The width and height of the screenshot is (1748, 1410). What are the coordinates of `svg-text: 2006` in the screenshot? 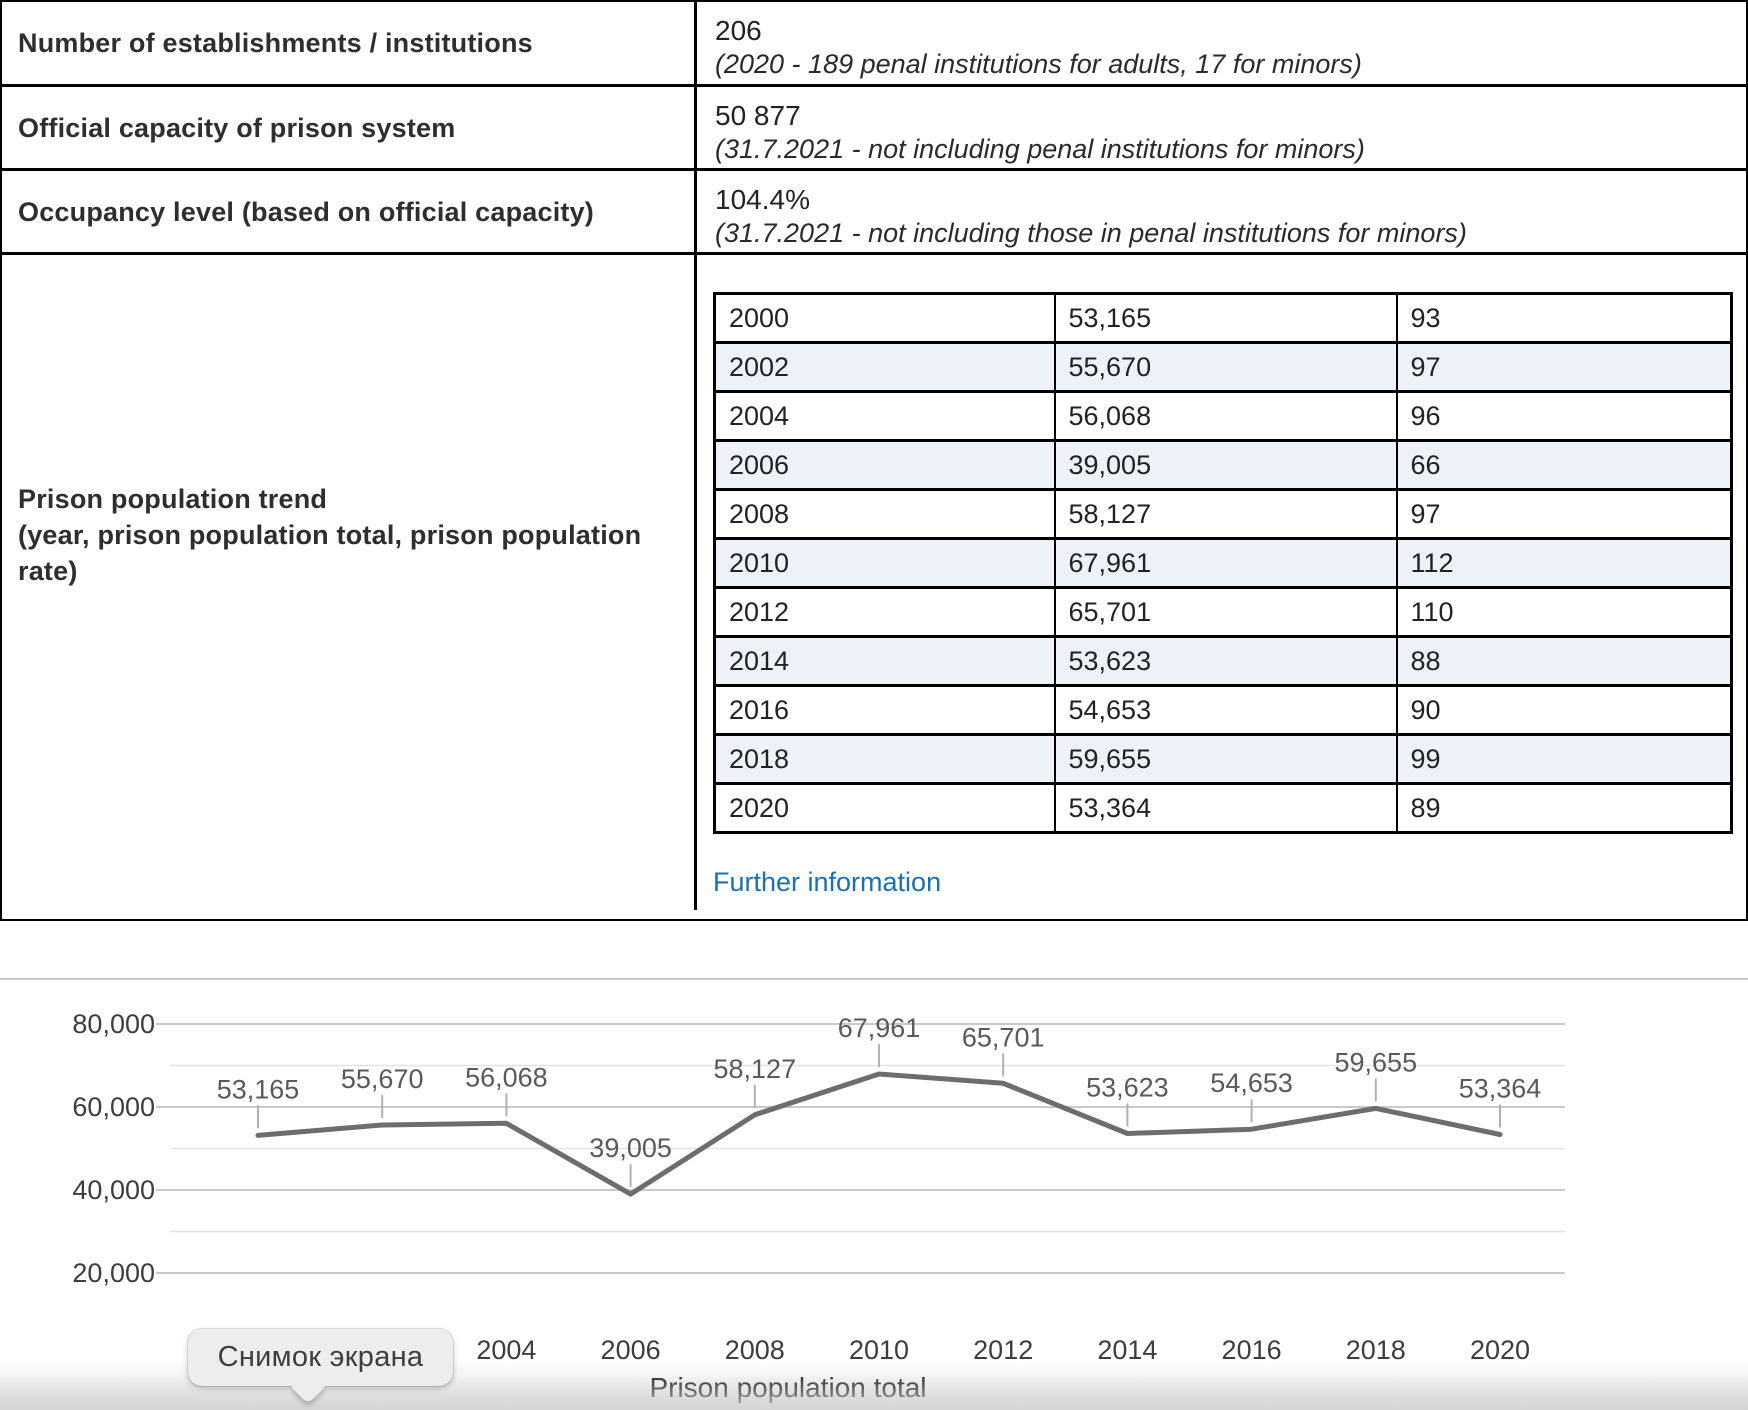 It's located at (631, 1350).